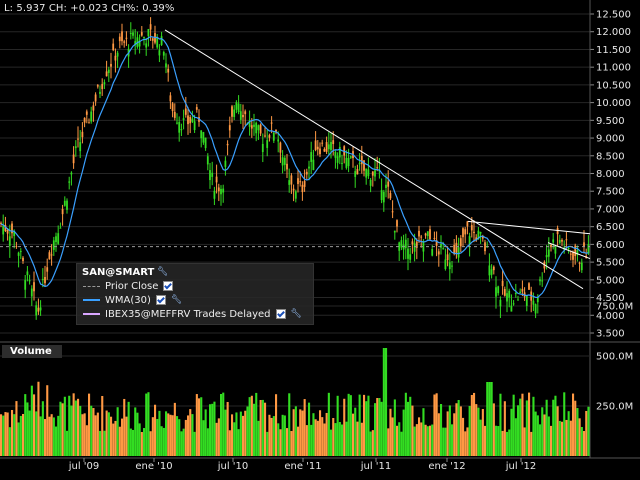 The width and height of the screenshot is (640, 480). Describe the element at coordinates (153, 466) in the screenshot. I see `time-tick-label: ene '10` at that location.